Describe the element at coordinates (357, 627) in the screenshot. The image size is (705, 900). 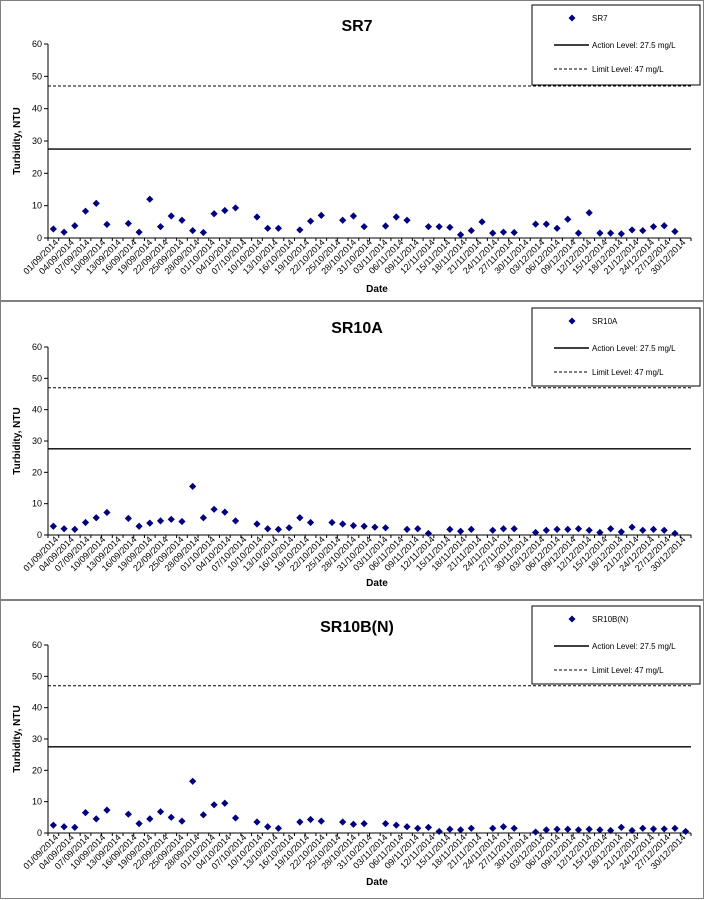
I see `chart-title: SR10B(N)` at that location.